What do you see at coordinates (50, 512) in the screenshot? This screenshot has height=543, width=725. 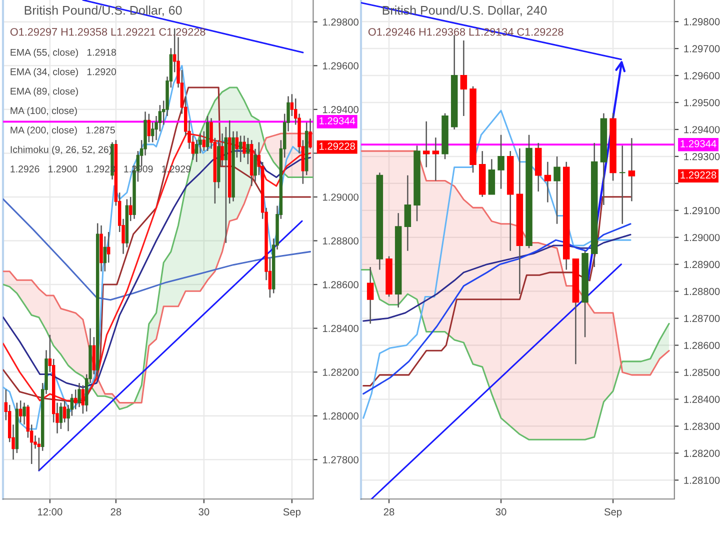 I see `x-tick-label: 12:00` at bounding box center [50, 512].